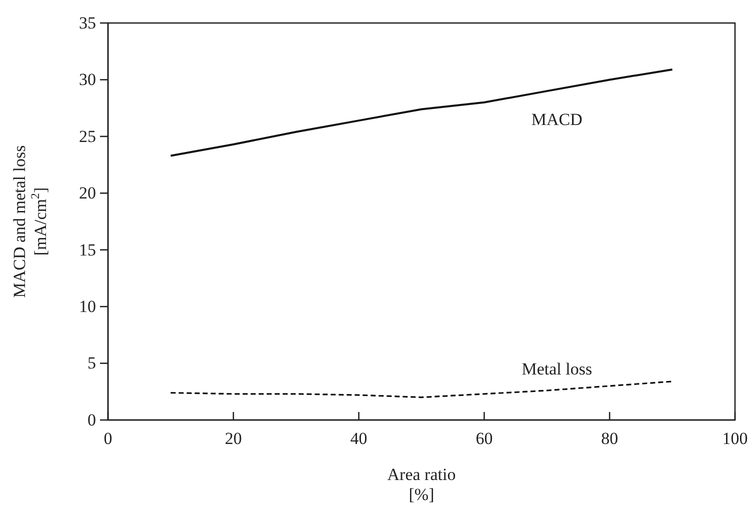  I want to click on x-tick-label: 80, so click(609, 438).